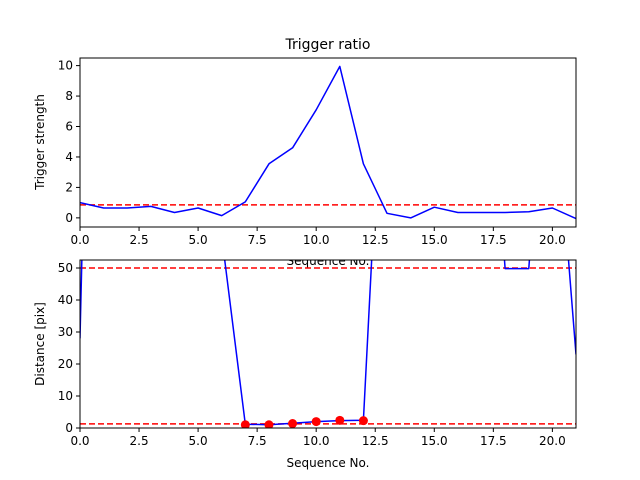 This screenshot has height=480, width=640. What do you see at coordinates (330, 256) in the screenshot?
I see `label-mask` at bounding box center [330, 256].